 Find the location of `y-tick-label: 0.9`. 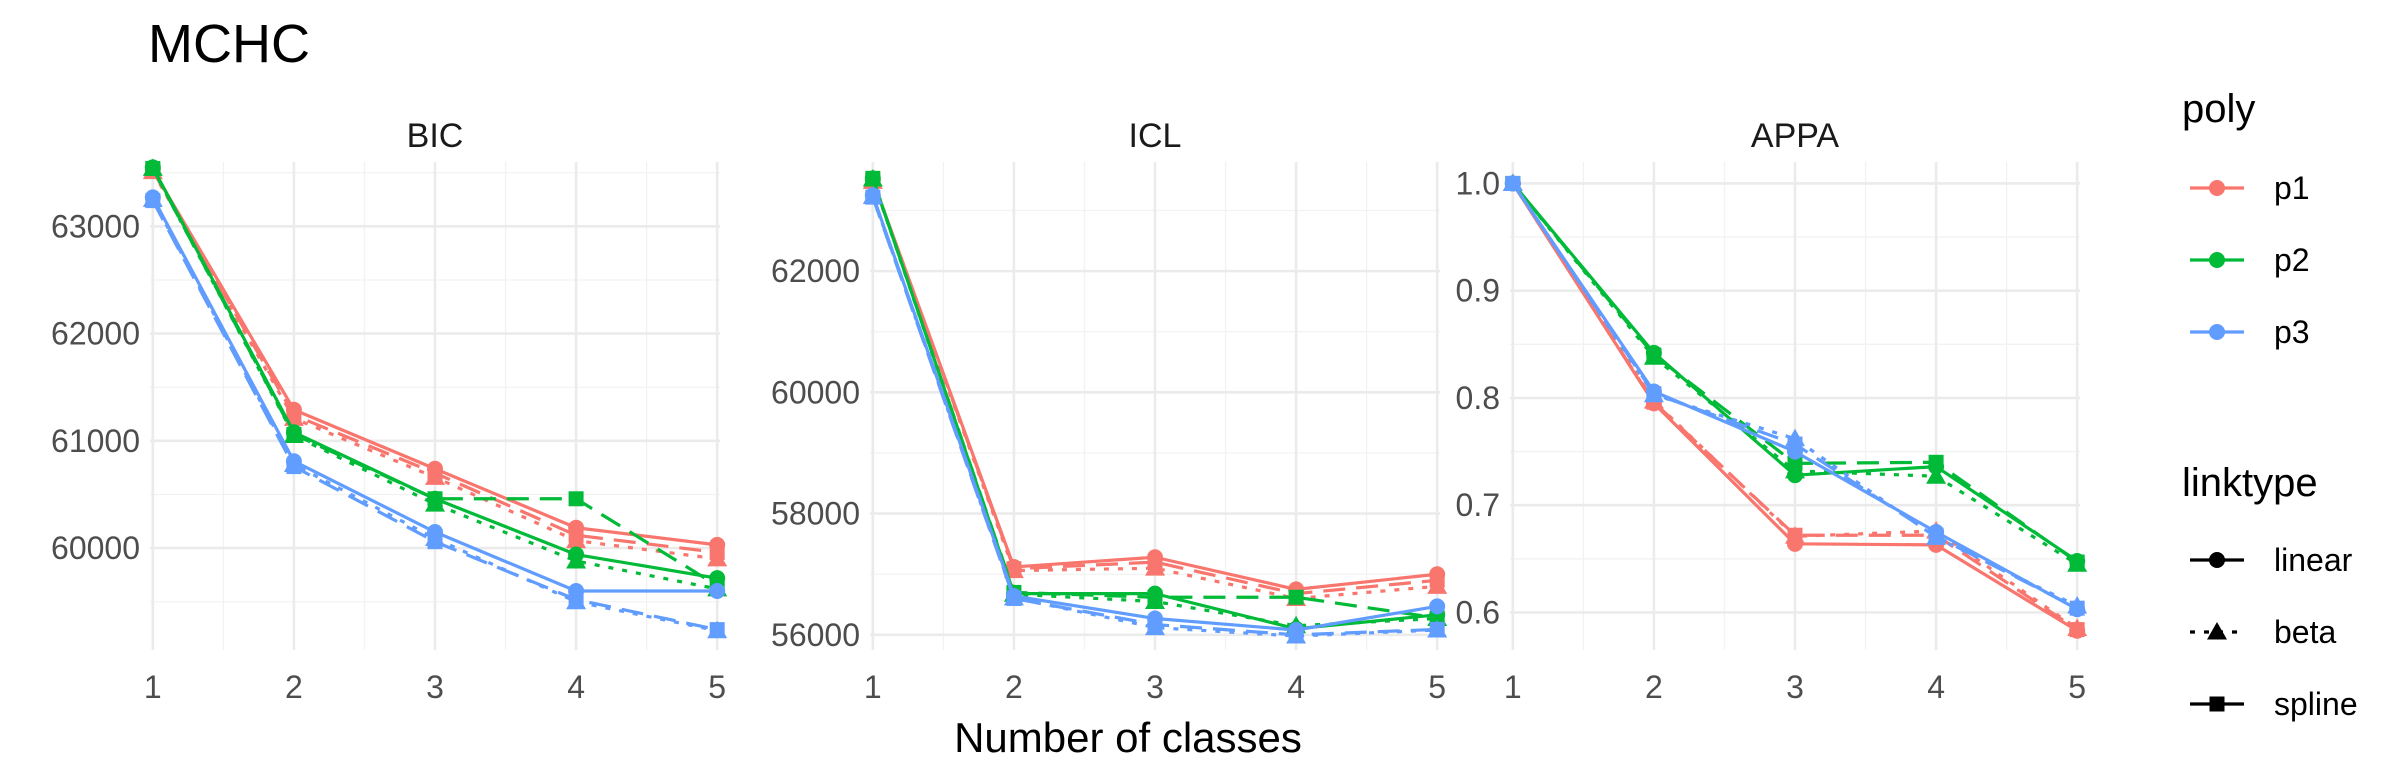

y-tick-label: 0.9 is located at coordinates (1478, 291).